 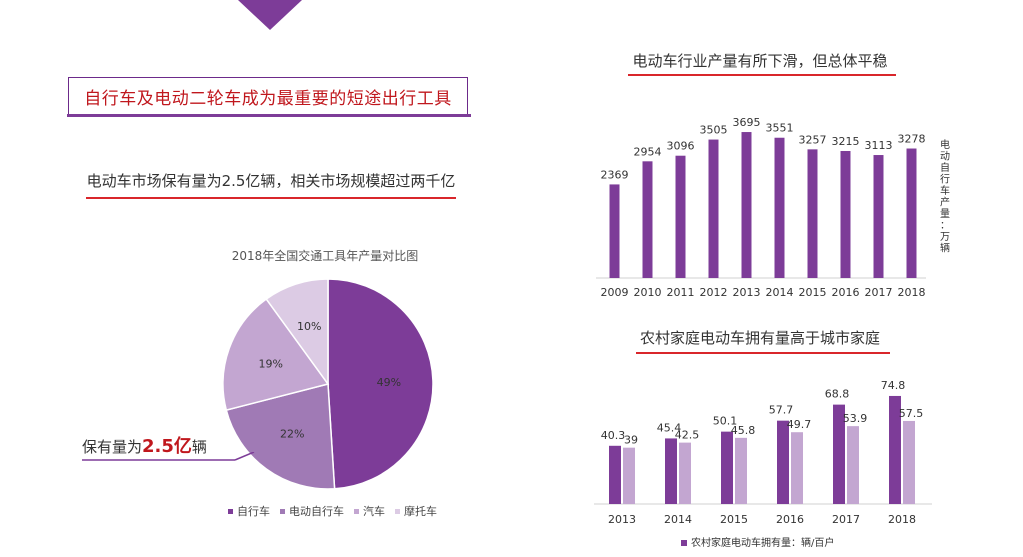 I want to click on production-year-label-2016: 2016, so click(x=846, y=292).